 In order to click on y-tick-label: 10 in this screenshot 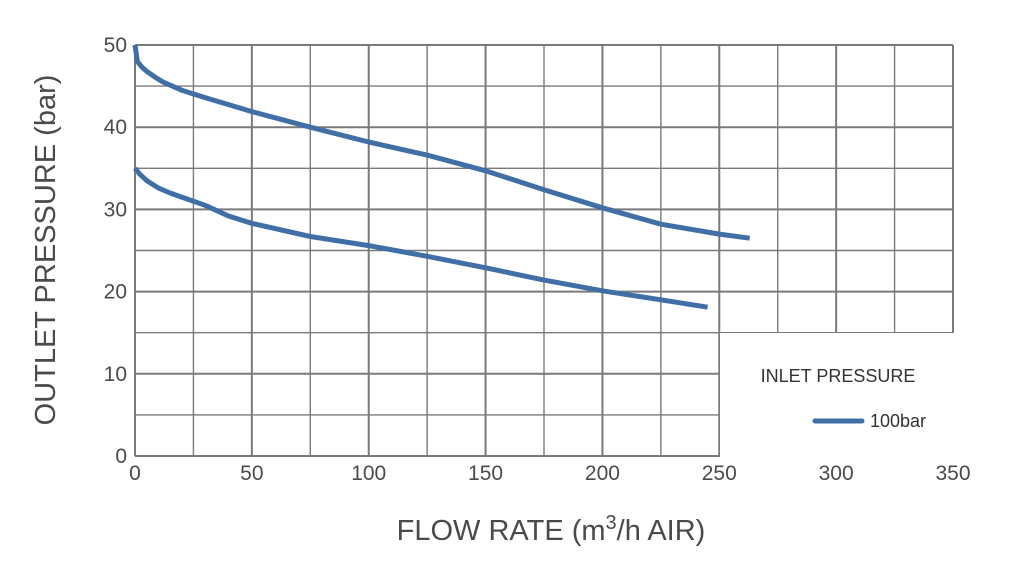, I will do `click(115, 374)`.